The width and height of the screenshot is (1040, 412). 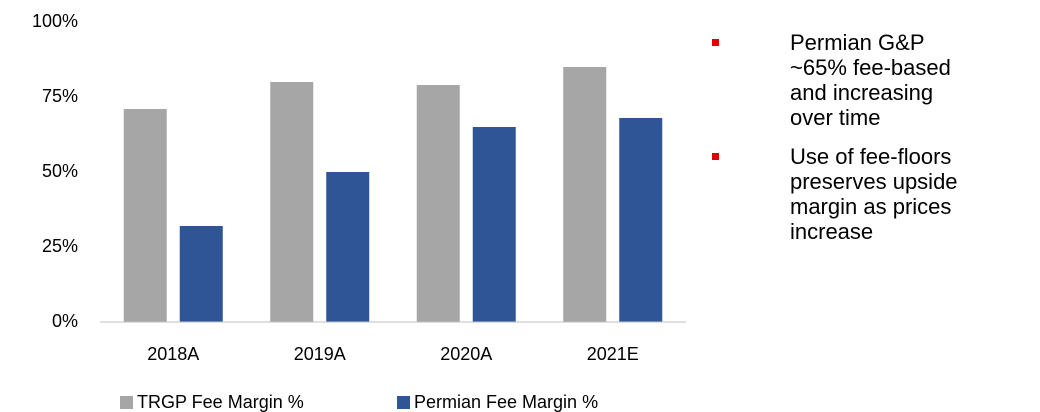 I want to click on legend-label: TRGP Fee Margin %, so click(x=220, y=402).